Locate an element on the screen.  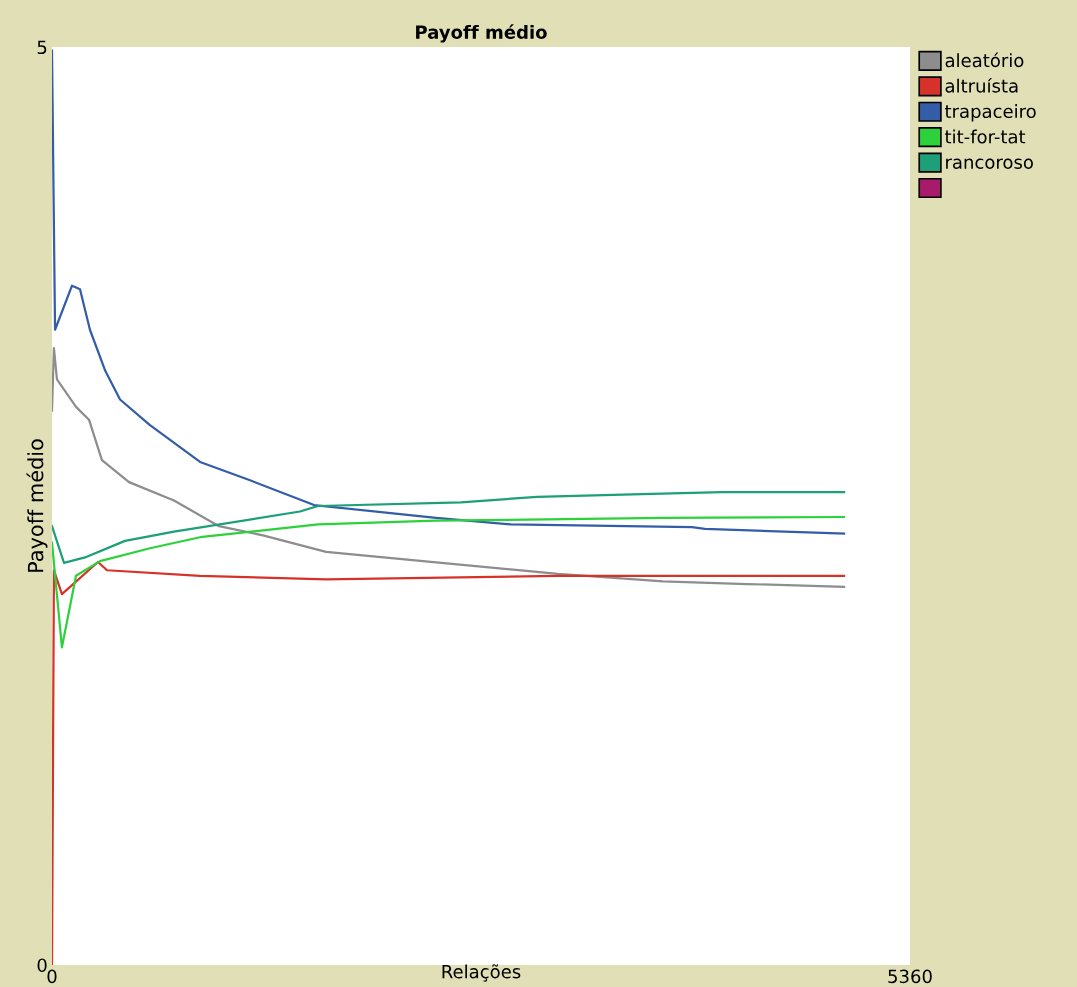
legend-label: tit-for-tat is located at coordinates (985, 136).